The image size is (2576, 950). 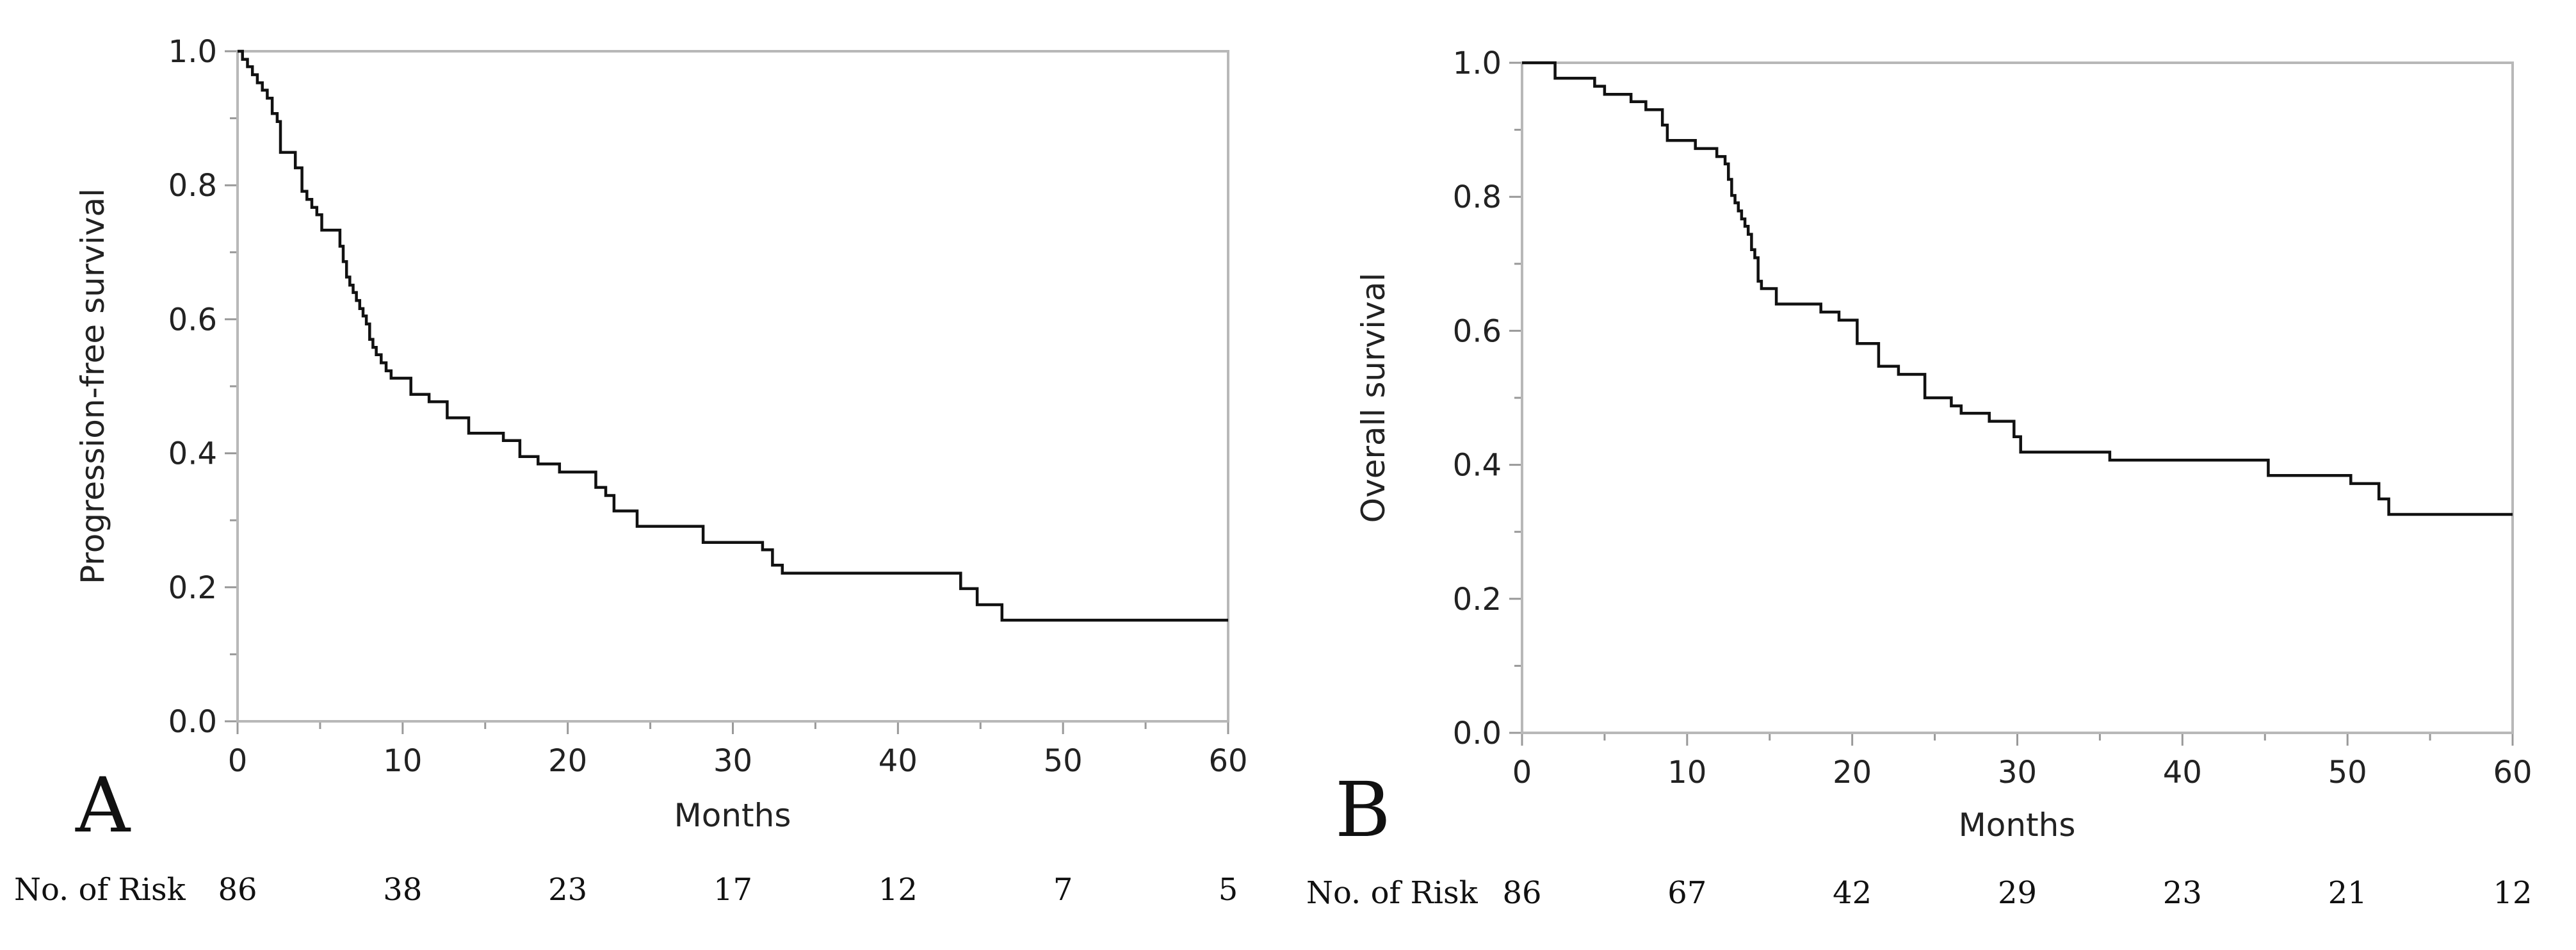 I want to click on panel-a-x-tick-label: 50, so click(x=1063, y=761).